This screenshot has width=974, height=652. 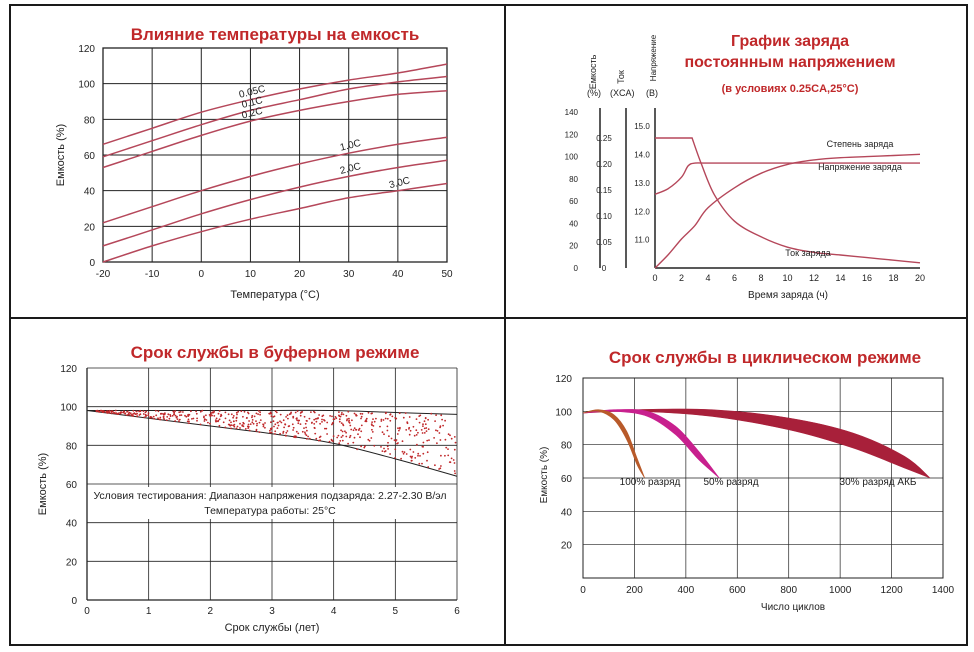 I want to click on capacity-axis-header: Емкость, so click(x=593, y=71).